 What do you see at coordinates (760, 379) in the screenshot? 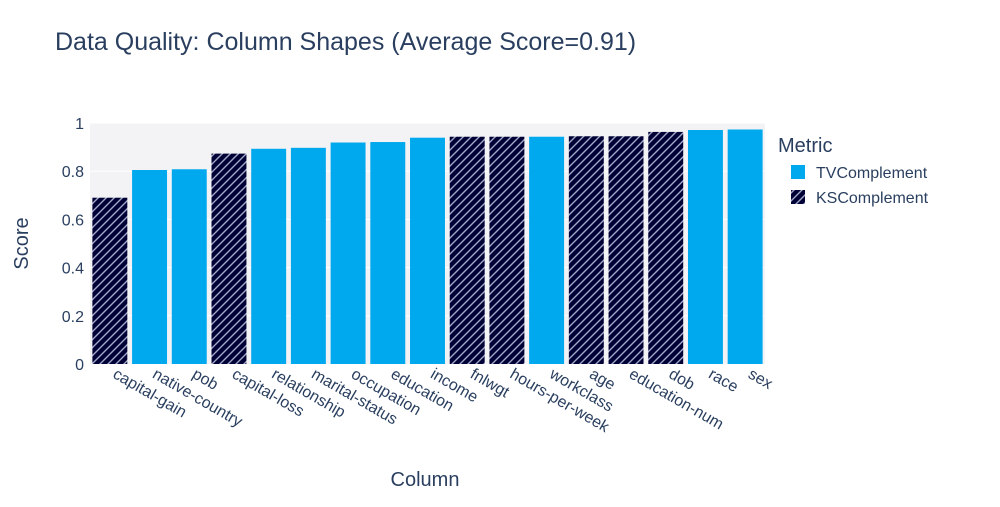
I see `x-tick-label: sex` at bounding box center [760, 379].